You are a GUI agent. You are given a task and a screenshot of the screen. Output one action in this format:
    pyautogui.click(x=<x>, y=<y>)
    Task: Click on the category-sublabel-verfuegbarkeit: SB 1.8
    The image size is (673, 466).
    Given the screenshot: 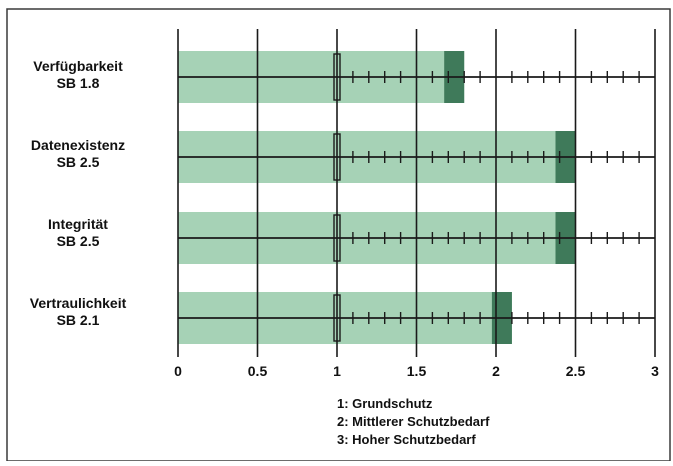 What is the action you would take?
    pyautogui.click(x=78, y=83)
    